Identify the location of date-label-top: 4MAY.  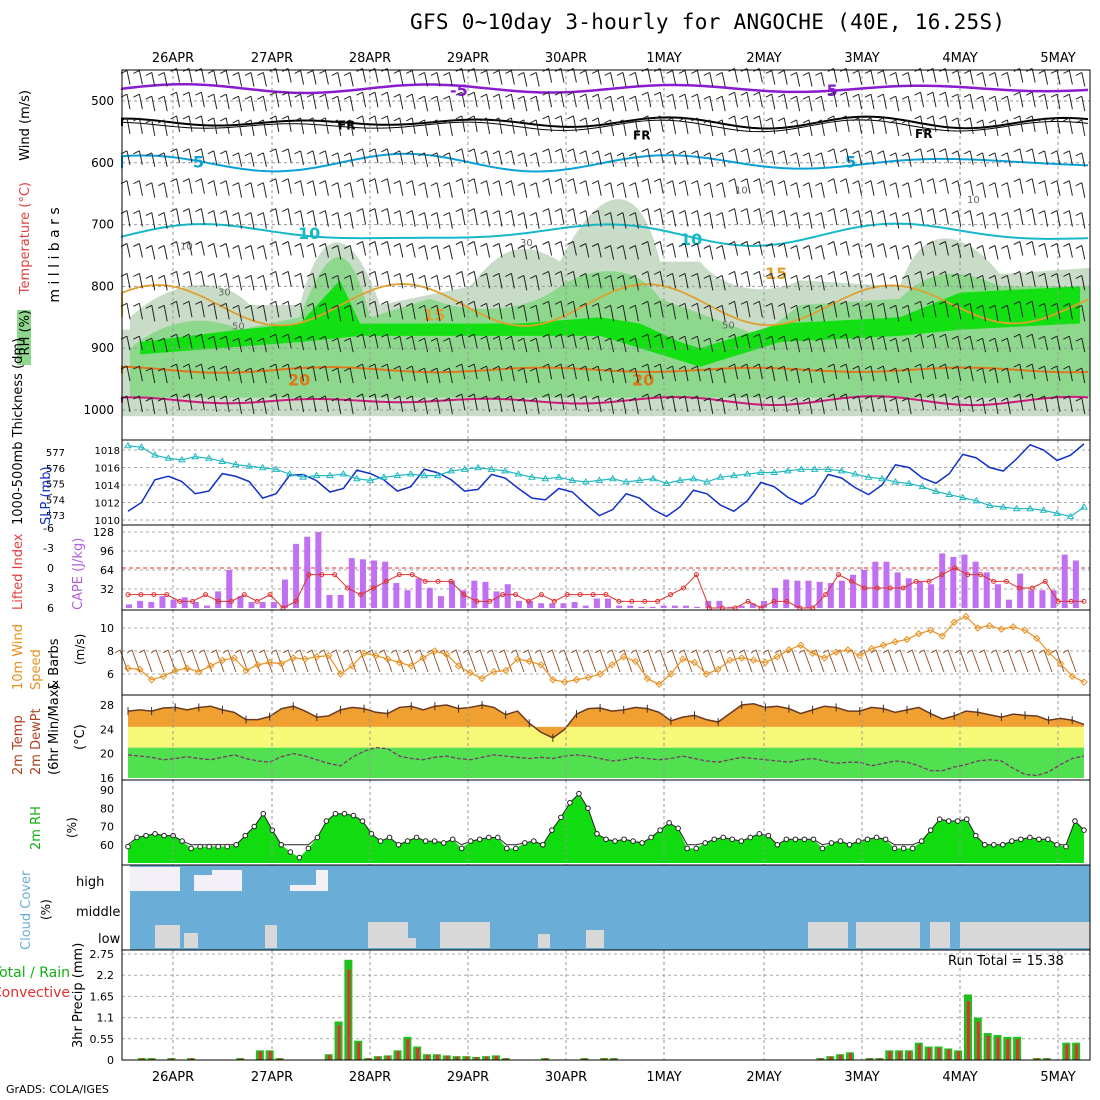
(959, 58).